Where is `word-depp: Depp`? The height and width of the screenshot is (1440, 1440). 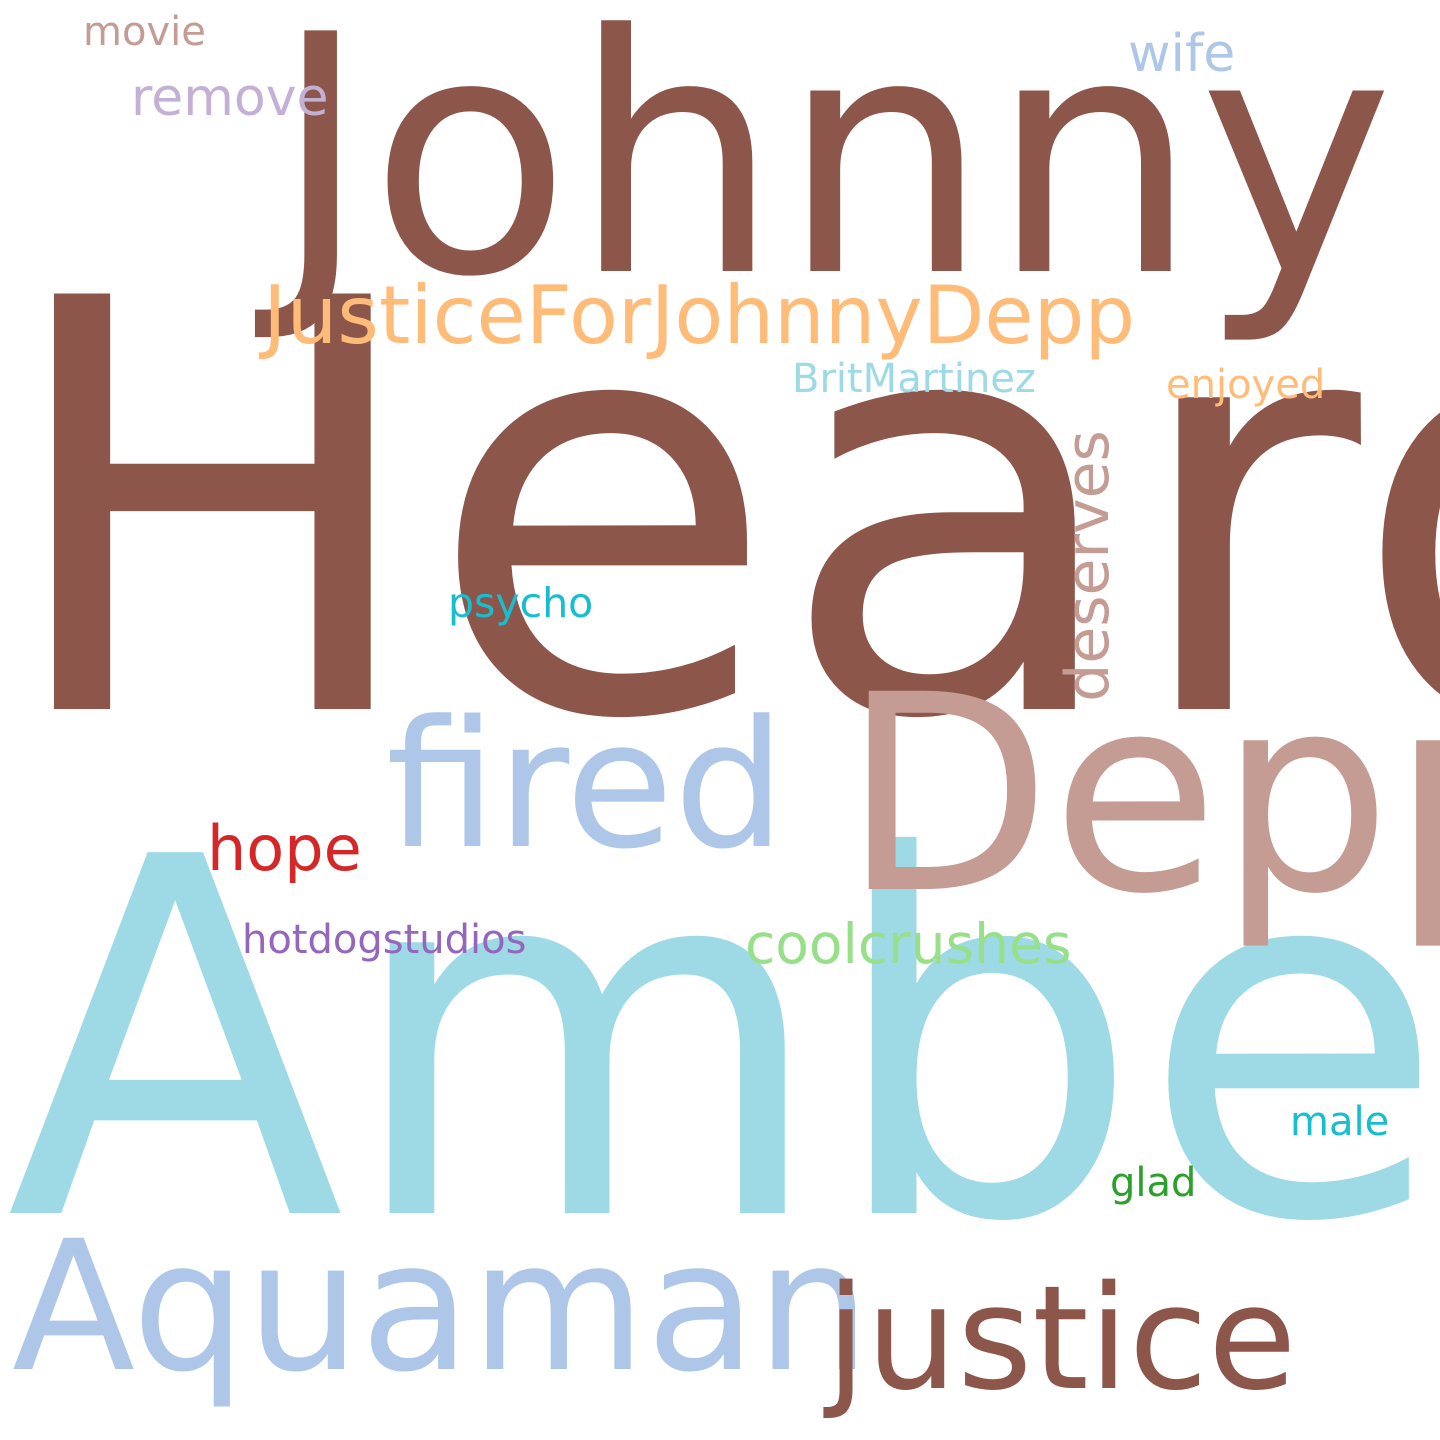
word-depp: Depp is located at coordinates (1141, 796).